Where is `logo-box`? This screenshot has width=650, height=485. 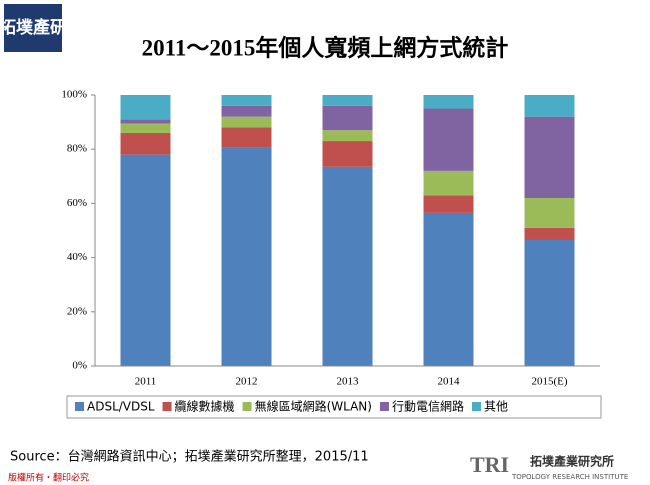
logo-box is located at coordinates (33, 28).